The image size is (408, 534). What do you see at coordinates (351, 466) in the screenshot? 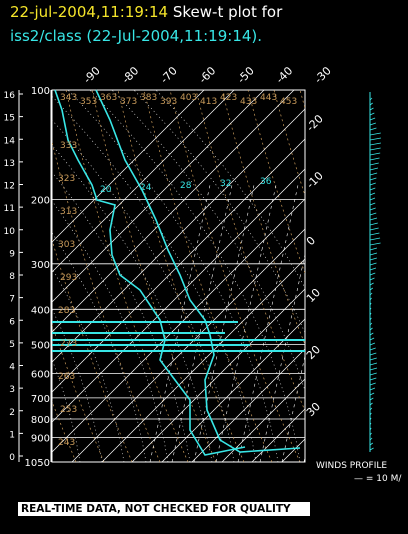
I see `winds-label: WINDS PROFILE` at bounding box center [351, 466].